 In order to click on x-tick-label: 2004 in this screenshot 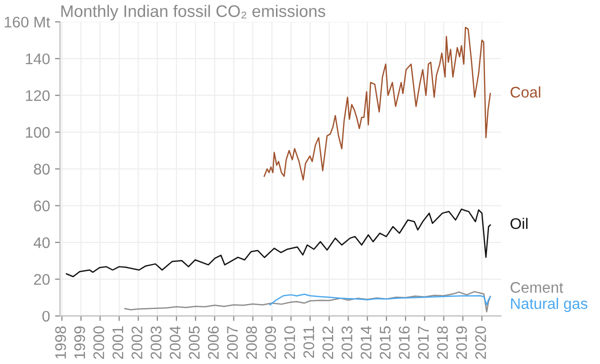, I will do `click(175, 342)`.